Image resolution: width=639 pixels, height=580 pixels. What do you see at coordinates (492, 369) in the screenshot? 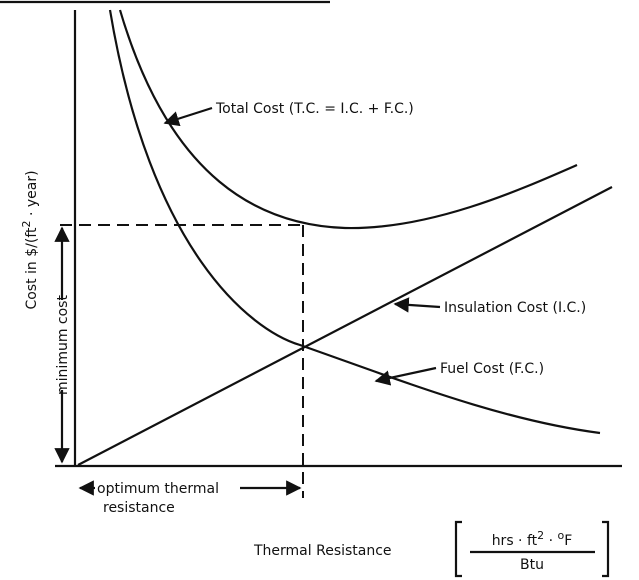
I see `fuel-cost-label: Fuel Cost (F.C.)` at bounding box center [492, 369].